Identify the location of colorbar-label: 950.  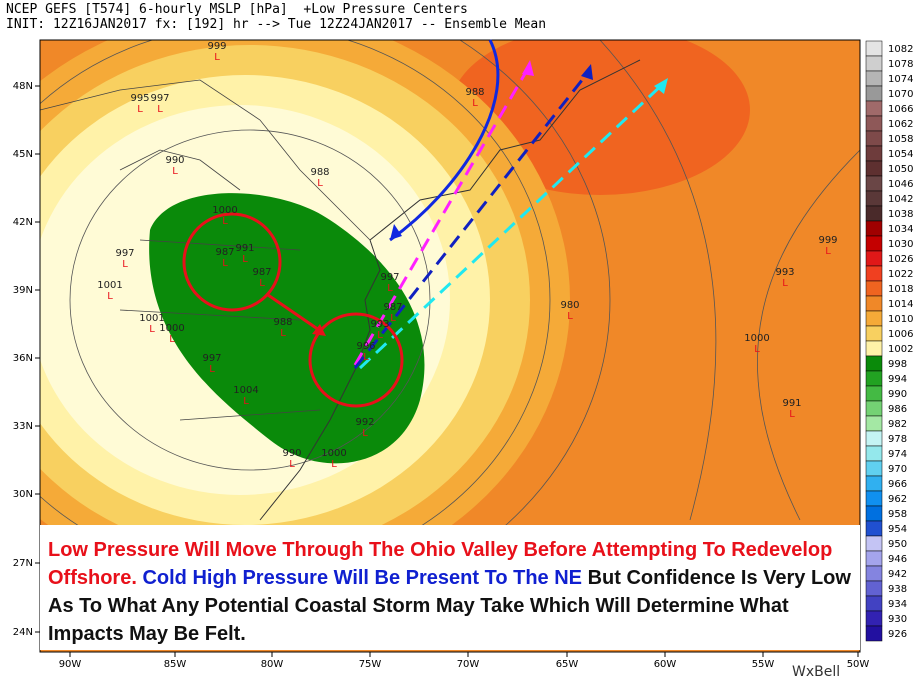
(897, 544).